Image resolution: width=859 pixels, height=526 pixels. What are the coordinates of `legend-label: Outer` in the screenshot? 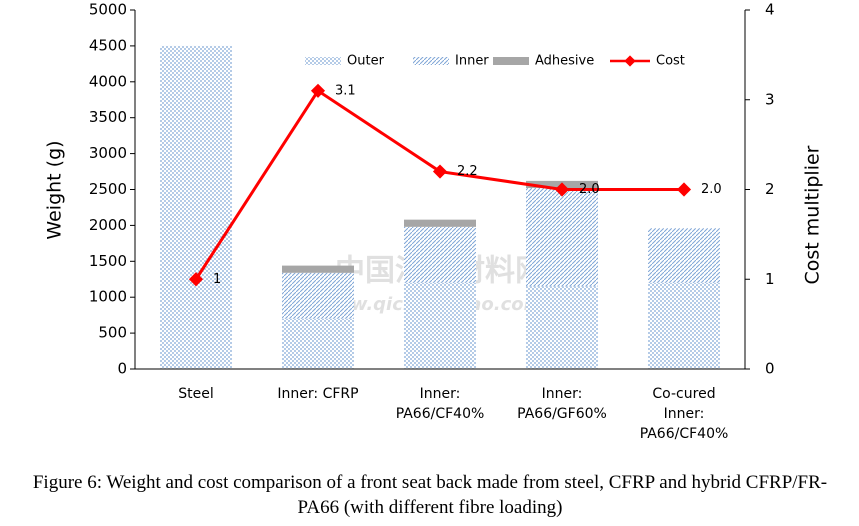 It's located at (366, 61).